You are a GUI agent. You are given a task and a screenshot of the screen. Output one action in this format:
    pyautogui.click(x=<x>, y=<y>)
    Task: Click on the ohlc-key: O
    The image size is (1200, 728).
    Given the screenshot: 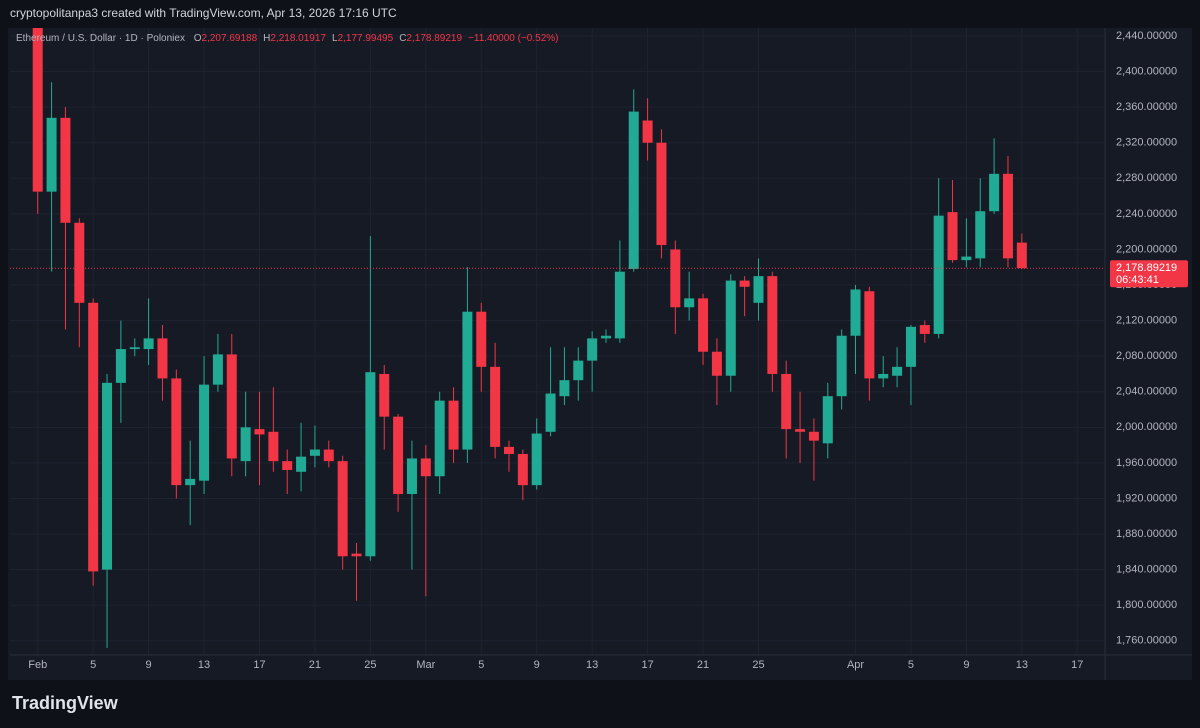 What is the action you would take?
    pyautogui.click(x=198, y=38)
    